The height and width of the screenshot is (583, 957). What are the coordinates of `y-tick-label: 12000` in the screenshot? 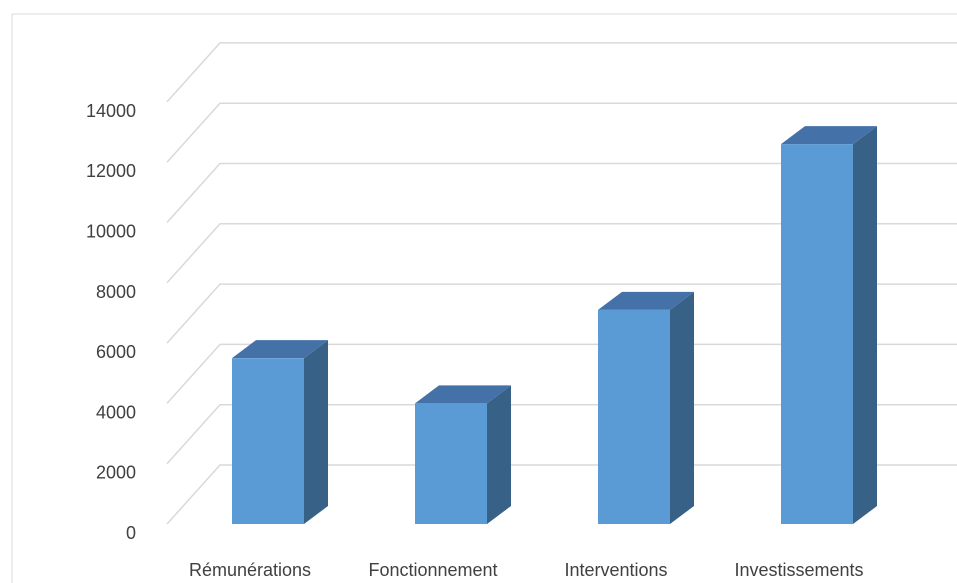 It's located at (111, 171).